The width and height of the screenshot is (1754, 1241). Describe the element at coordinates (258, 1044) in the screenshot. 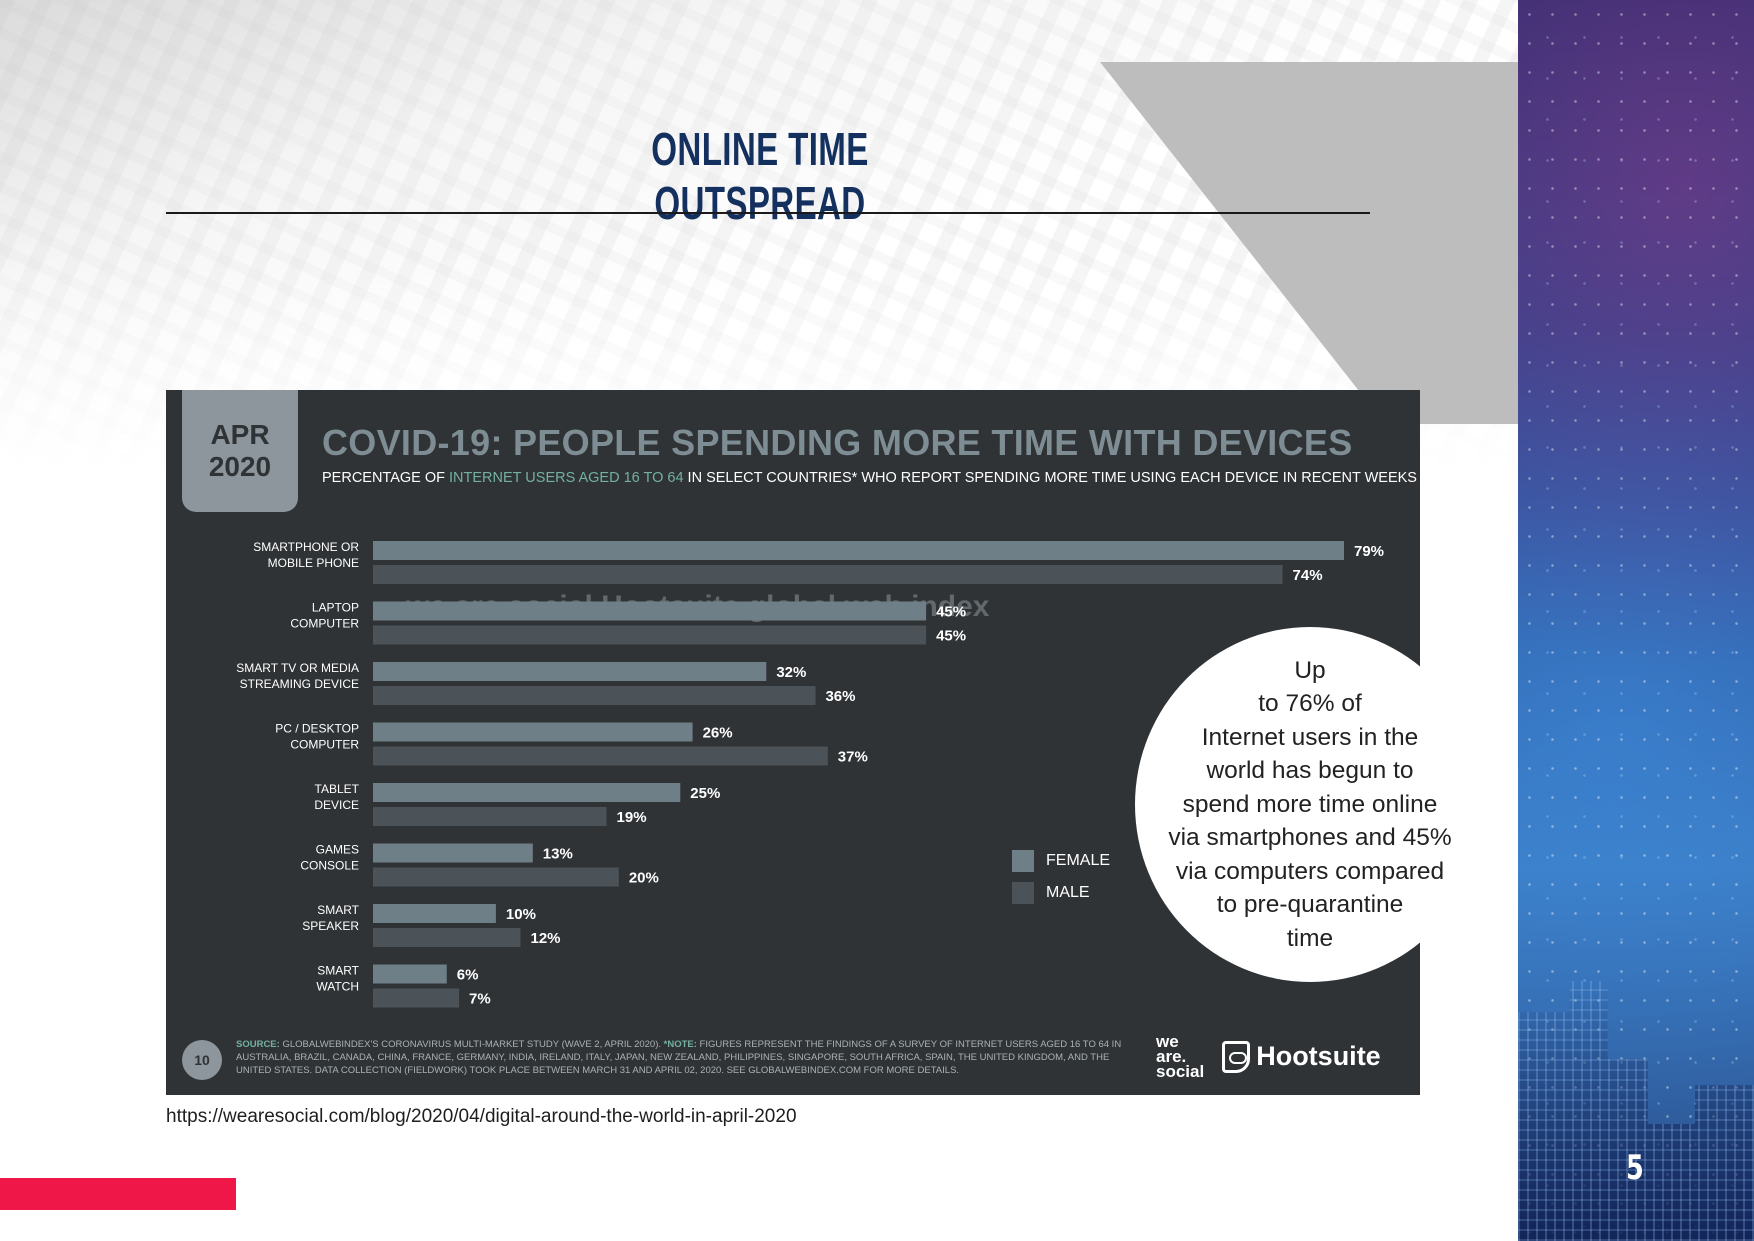

I see `source-label: SOURCE:` at that location.